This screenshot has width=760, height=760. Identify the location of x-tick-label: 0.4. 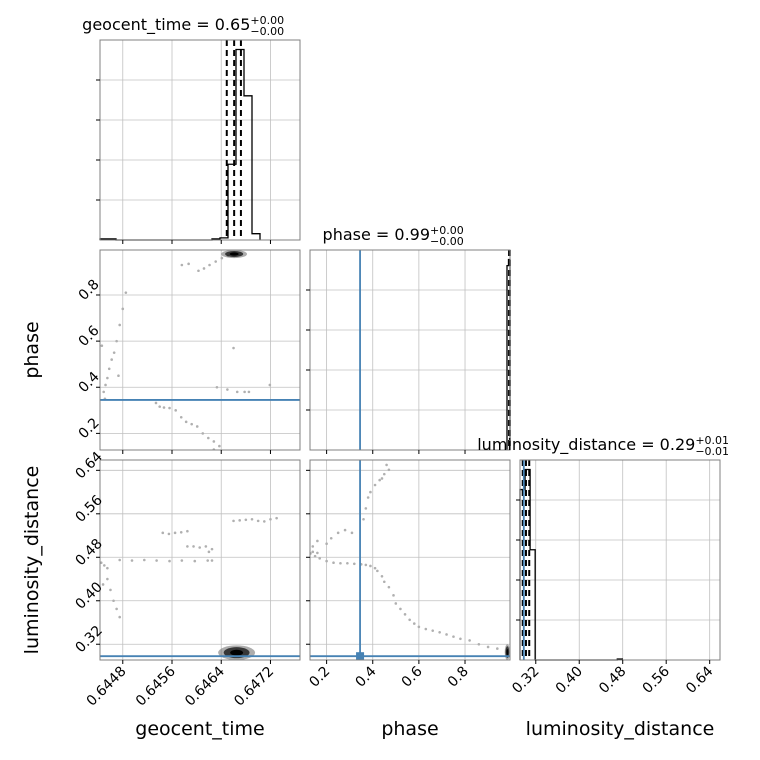
(366, 676).